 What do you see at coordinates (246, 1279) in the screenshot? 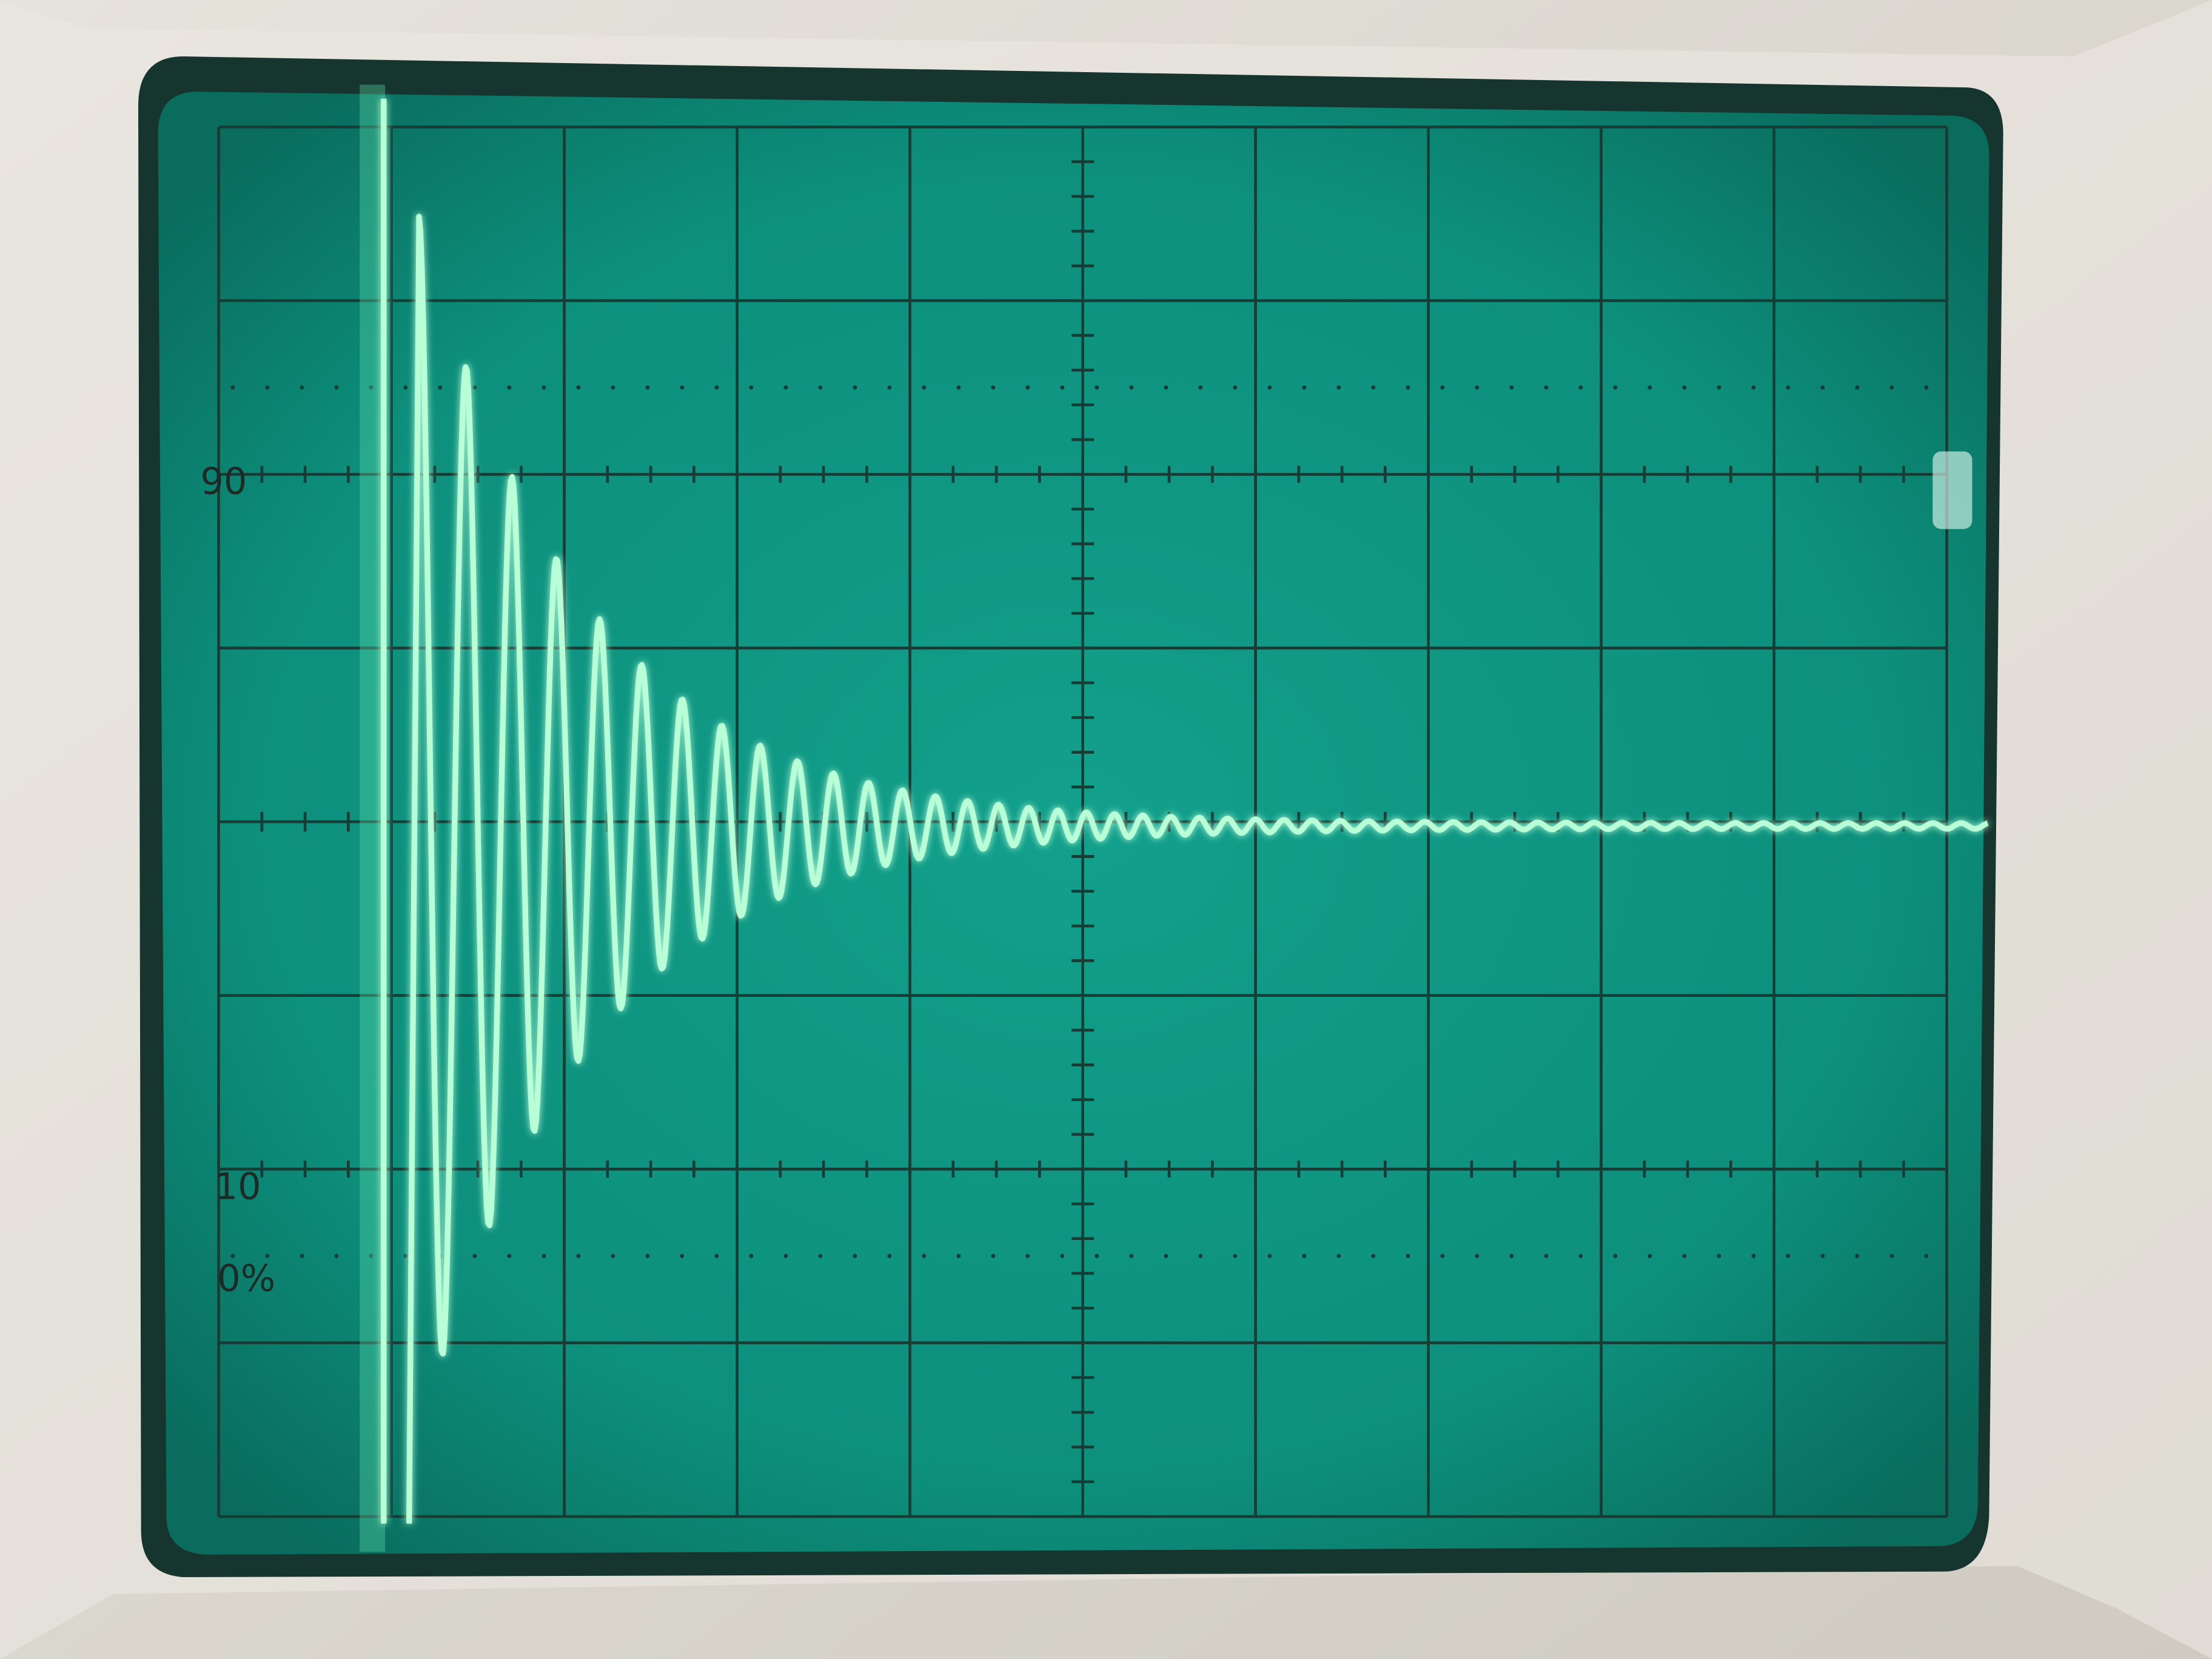
I see `label-0-percent: 0%` at bounding box center [246, 1279].